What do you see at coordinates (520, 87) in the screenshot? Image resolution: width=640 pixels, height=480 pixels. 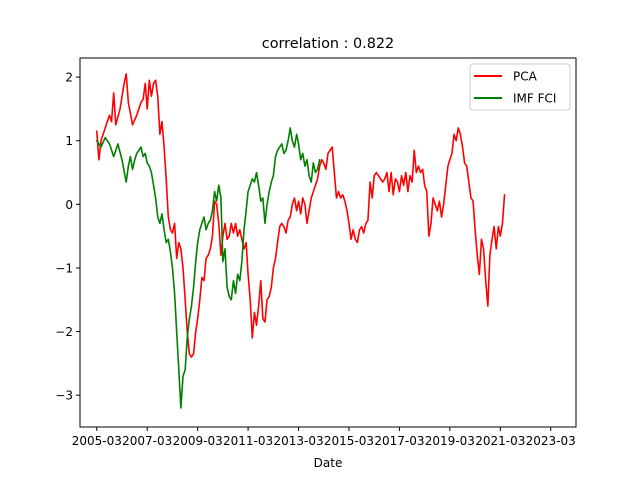 I see `legend: PCA IMF FCI` at bounding box center [520, 87].